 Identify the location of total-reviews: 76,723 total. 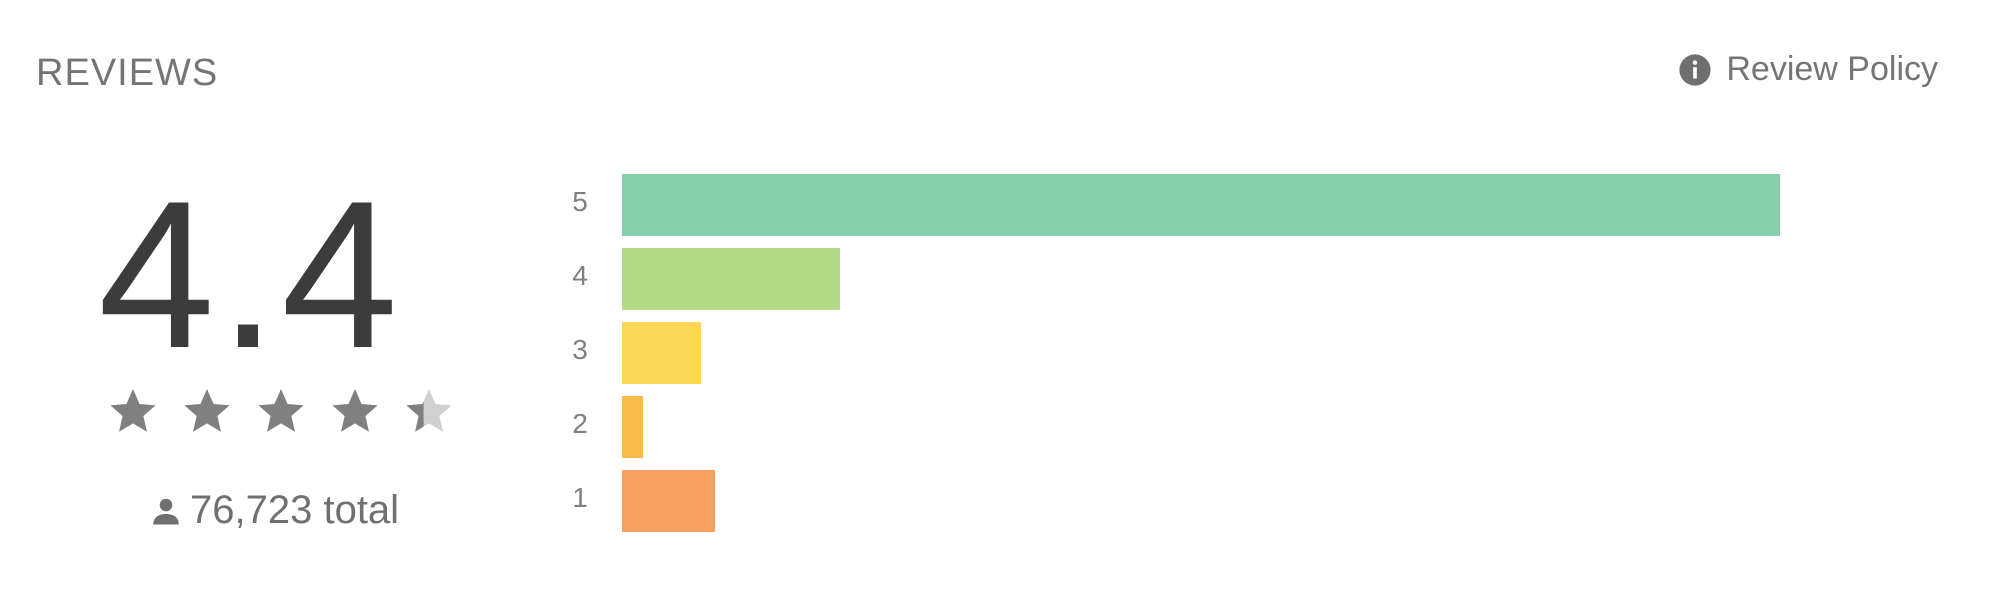
(273, 510).